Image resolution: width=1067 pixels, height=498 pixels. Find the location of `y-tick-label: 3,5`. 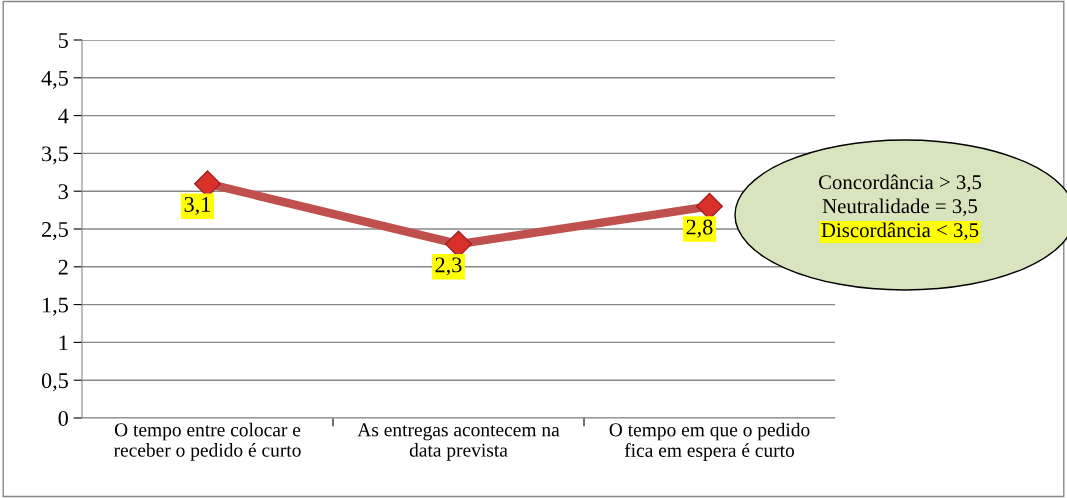

y-tick-label: 3,5 is located at coordinates (55, 155).